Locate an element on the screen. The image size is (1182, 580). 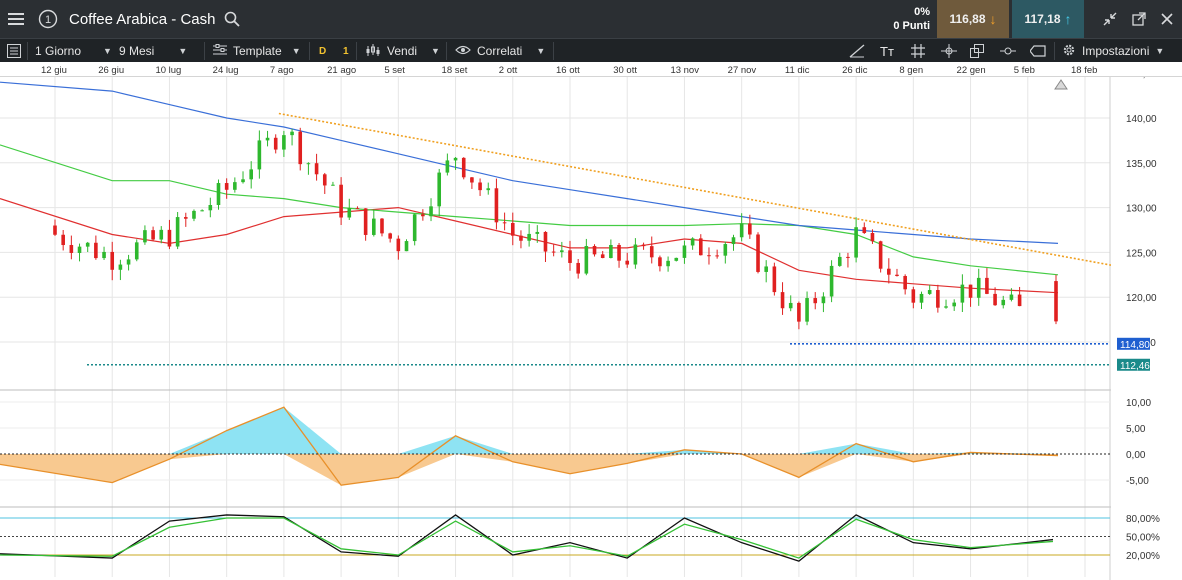
axis-background is located at coordinates (1146, 328).